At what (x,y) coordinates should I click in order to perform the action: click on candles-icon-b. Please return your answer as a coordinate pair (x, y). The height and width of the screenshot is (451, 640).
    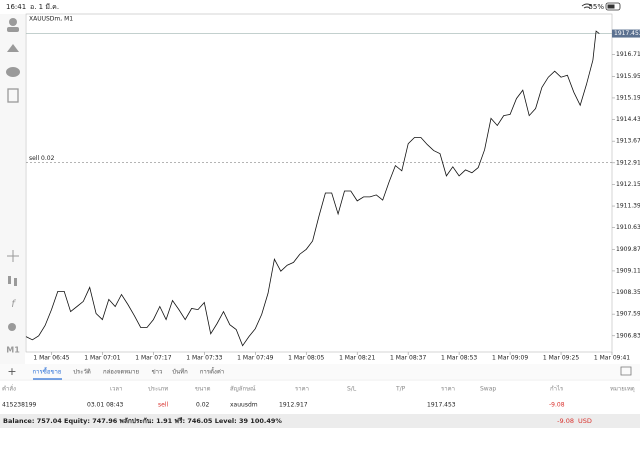
    Looking at the image, I should click on (15, 282).